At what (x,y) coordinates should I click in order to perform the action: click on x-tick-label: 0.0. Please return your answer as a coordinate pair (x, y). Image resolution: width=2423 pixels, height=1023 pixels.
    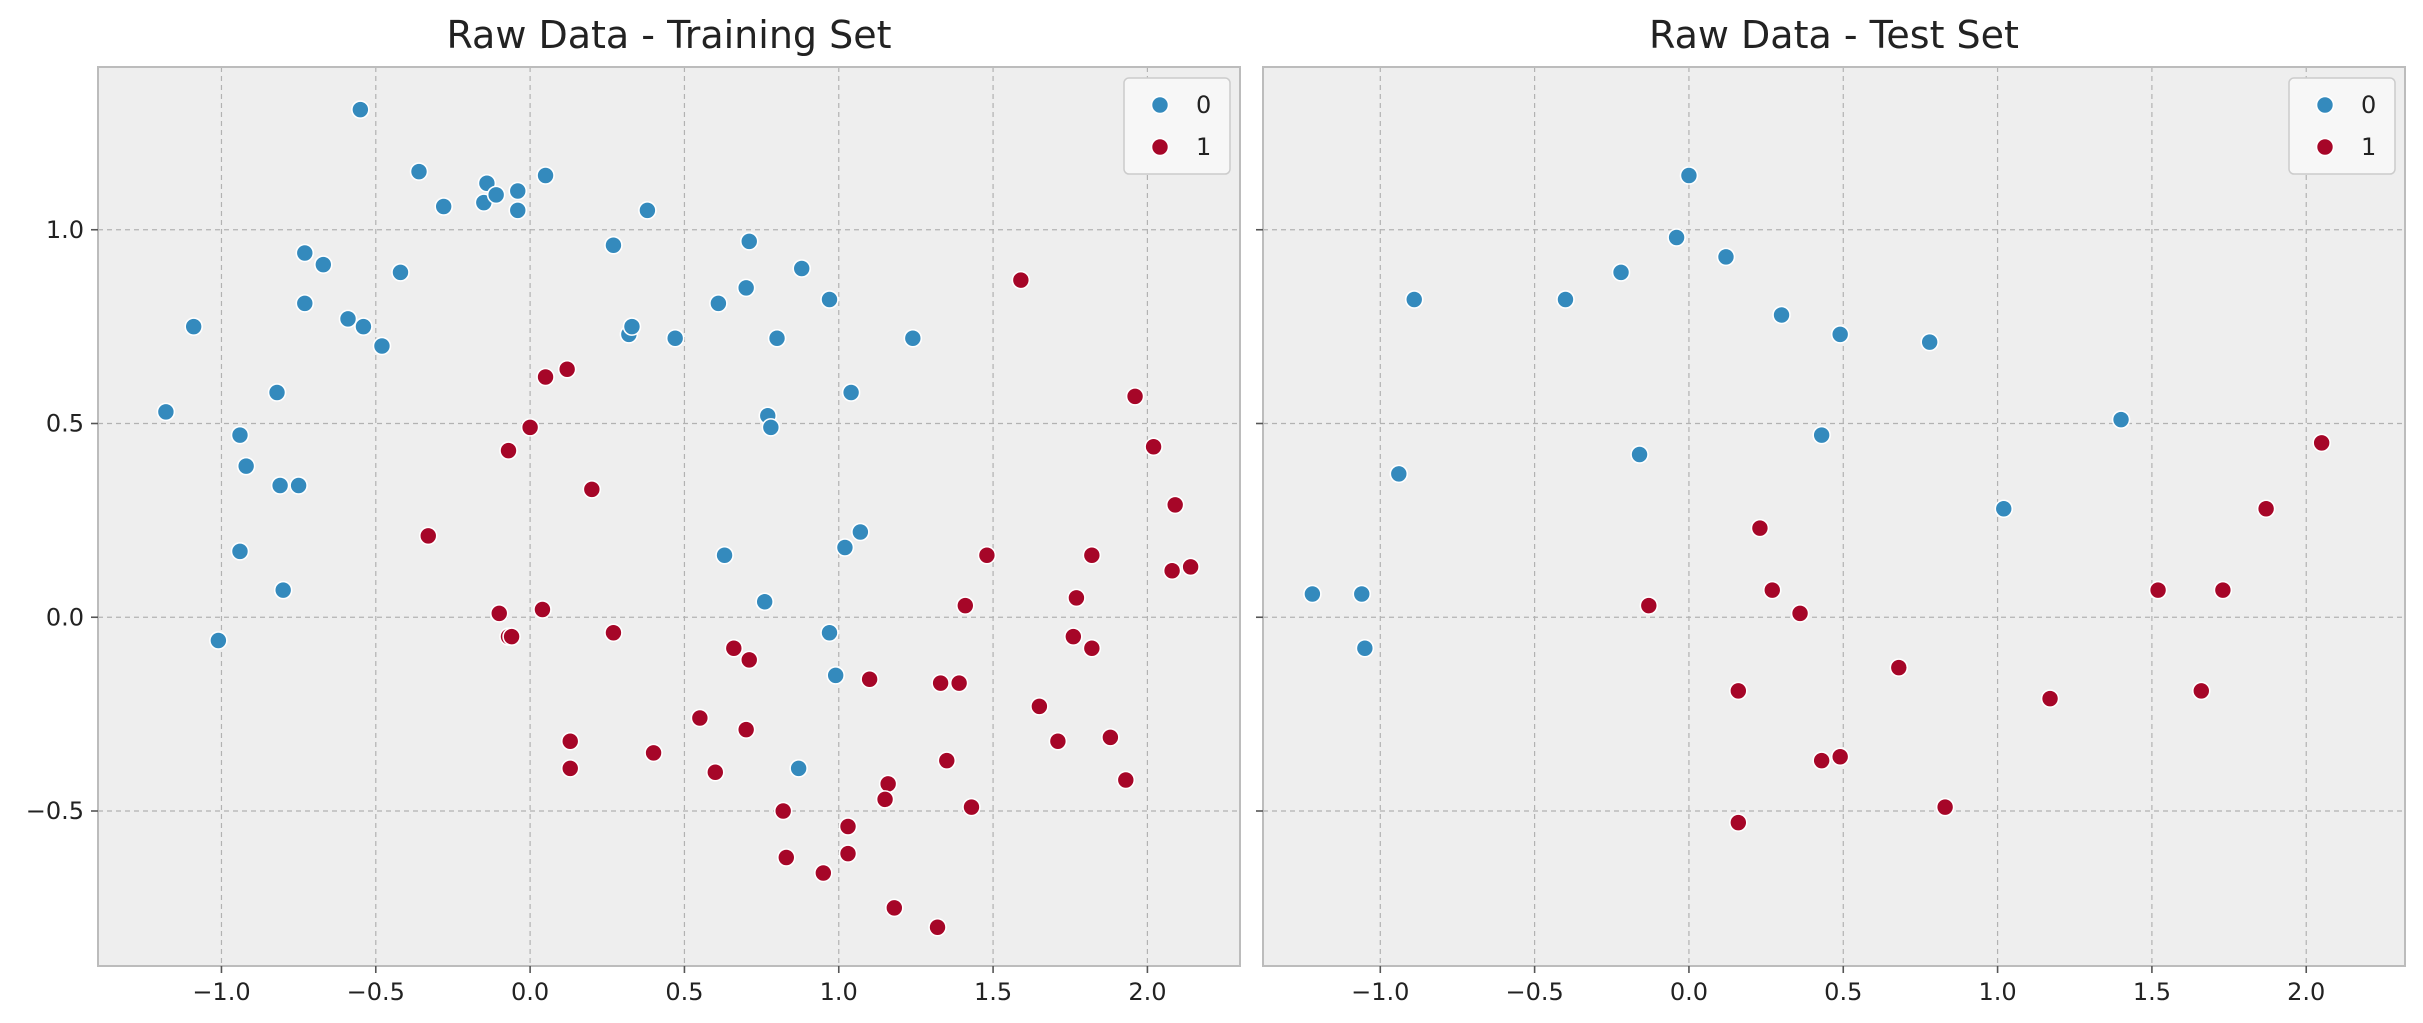
    Looking at the image, I should click on (530, 992).